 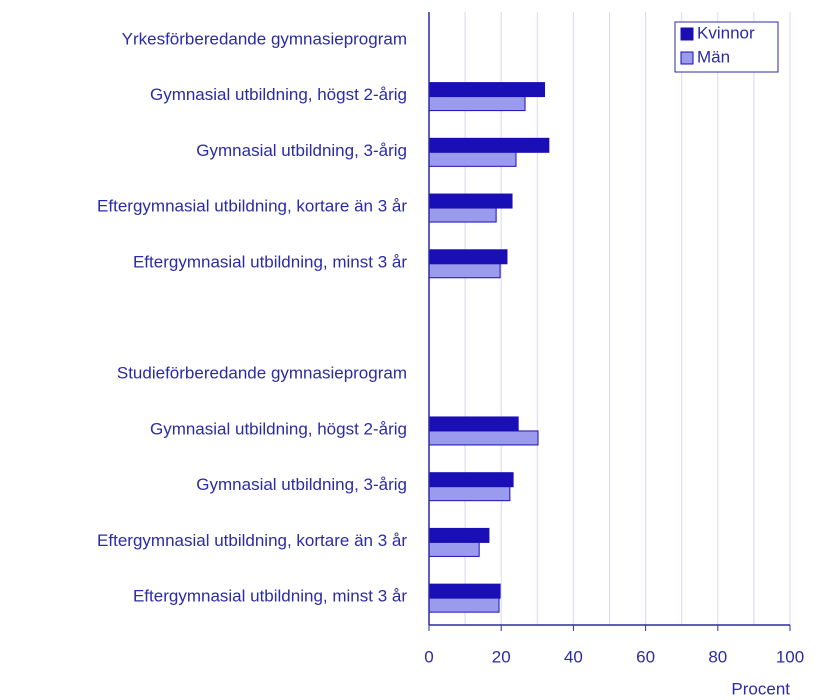 I want to click on x-tick-label: 100, so click(x=790, y=656).